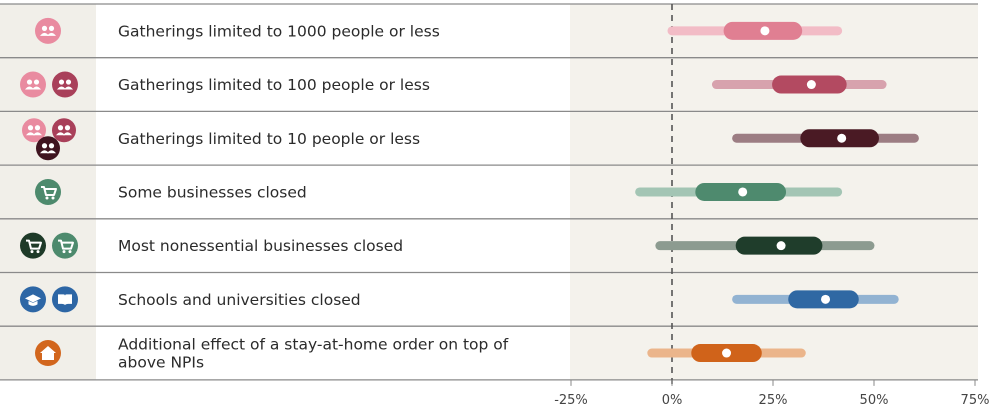 This screenshot has height=416, width=994. I want to click on row-label-line: Most nonessential businesses closed, so click(260, 246).